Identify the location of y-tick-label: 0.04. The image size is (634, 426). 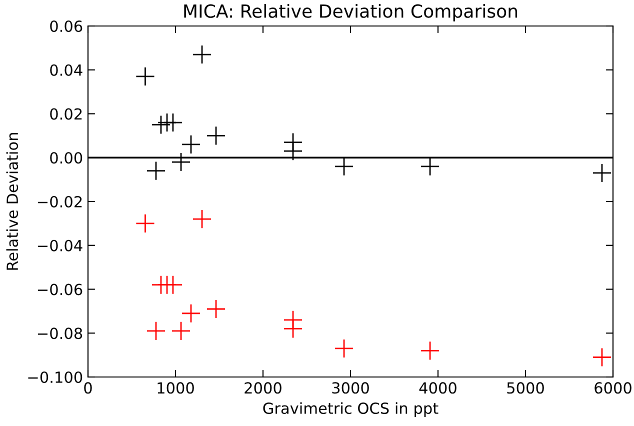
(66, 70).